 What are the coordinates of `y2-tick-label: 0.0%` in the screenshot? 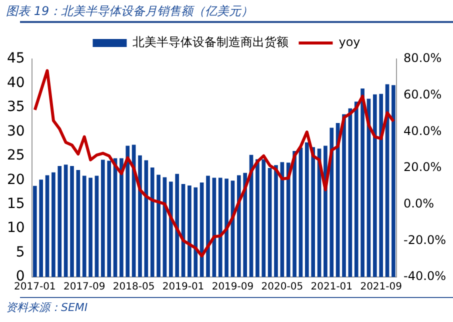 It's located at (419, 203).